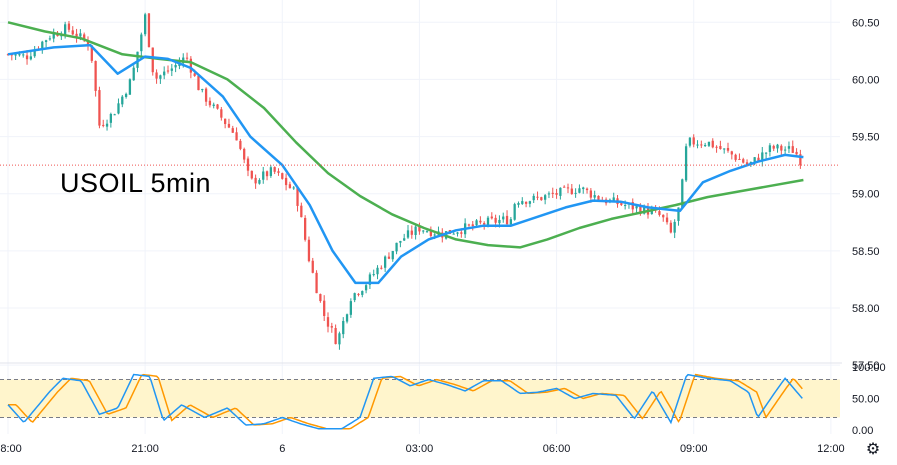  Describe the element at coordinates (866, 138) in the screenshot. I see `price-tick-label: 59.50` at that location.